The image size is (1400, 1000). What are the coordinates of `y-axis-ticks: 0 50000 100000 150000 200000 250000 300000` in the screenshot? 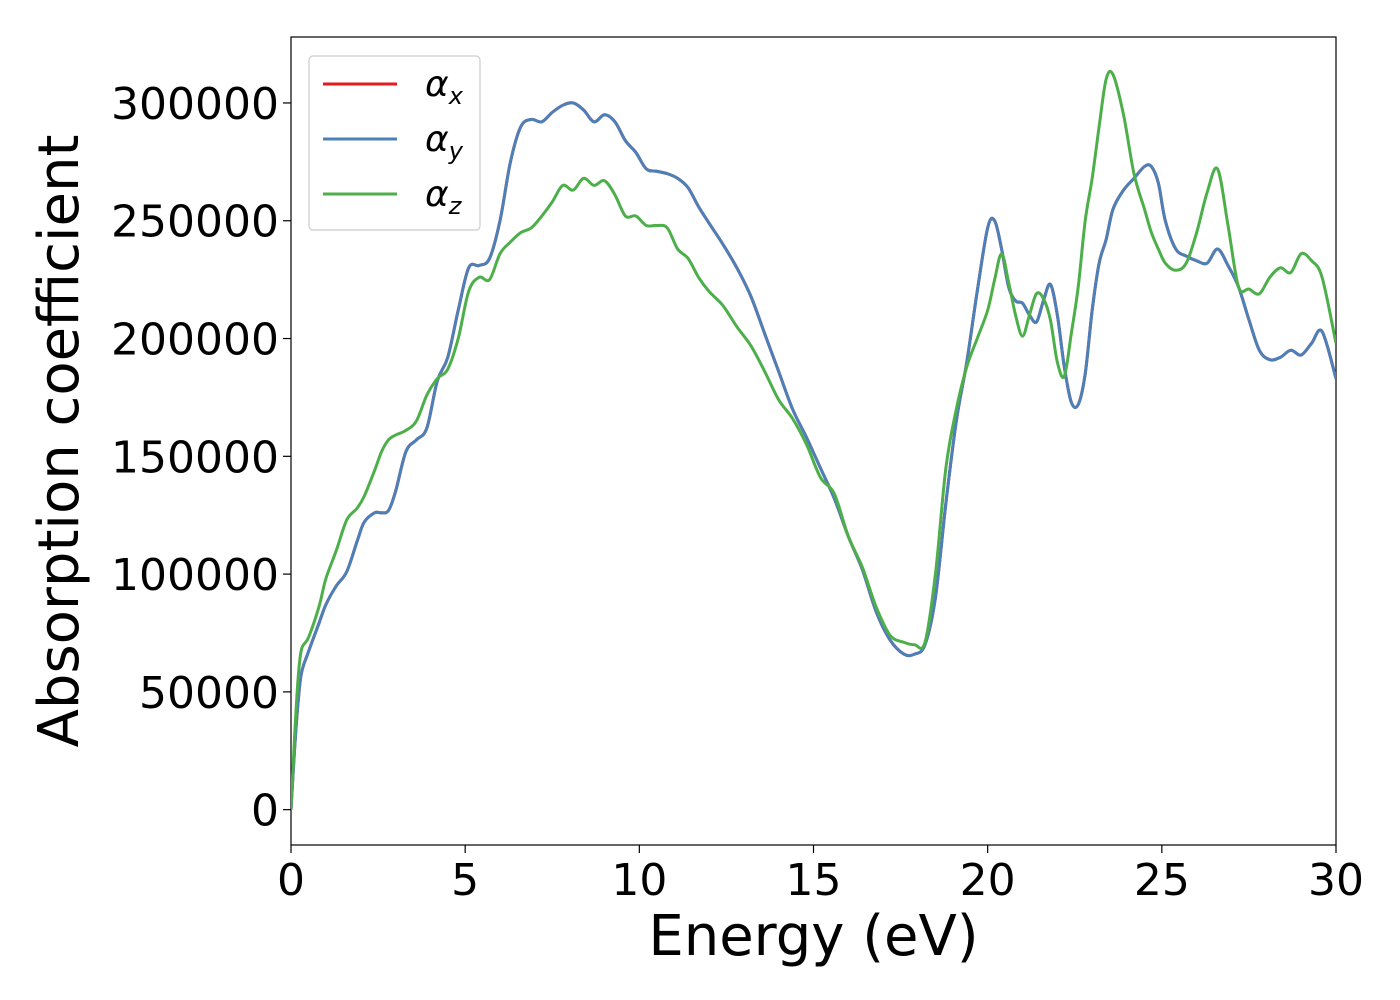 It's located at (201, 458).